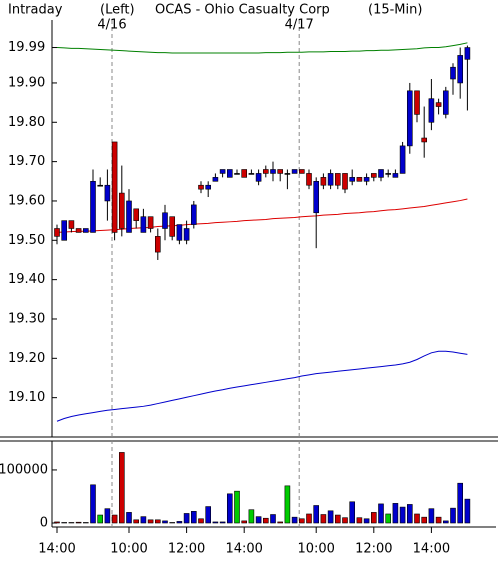 This screenshot has height=561, width=498. I want to click on y-tick-label: 19.99, so click(26, 47).